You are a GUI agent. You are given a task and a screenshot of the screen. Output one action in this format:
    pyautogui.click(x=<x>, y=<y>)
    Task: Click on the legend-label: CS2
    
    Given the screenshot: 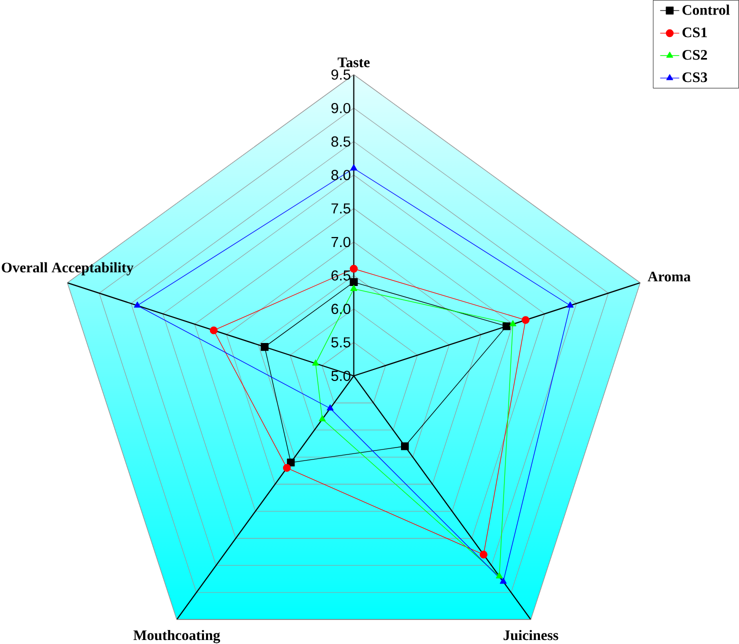 What is the action you would take?
    pyautogui.click(x=694, y=55)
    